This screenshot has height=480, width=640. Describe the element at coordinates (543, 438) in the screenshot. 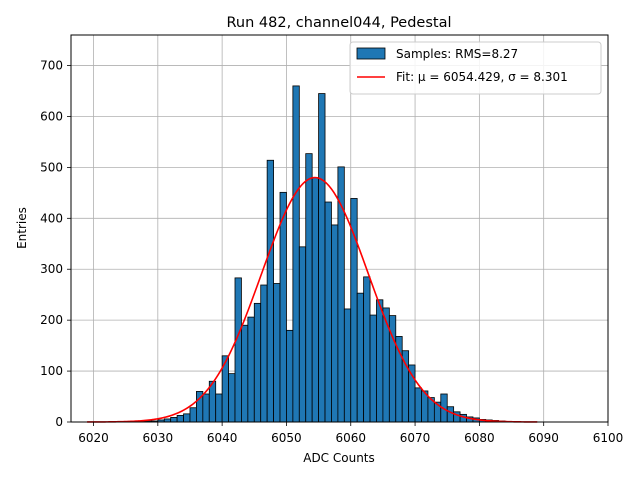

I see `x-tick-label: 6090` at that location.